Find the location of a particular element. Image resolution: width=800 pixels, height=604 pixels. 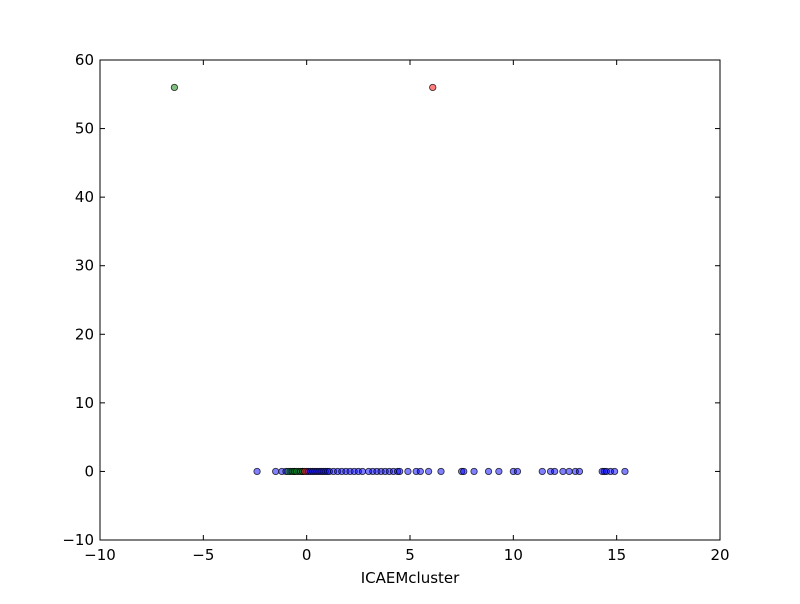

x-tick-label: −10 is located at coordinates (100, 555).